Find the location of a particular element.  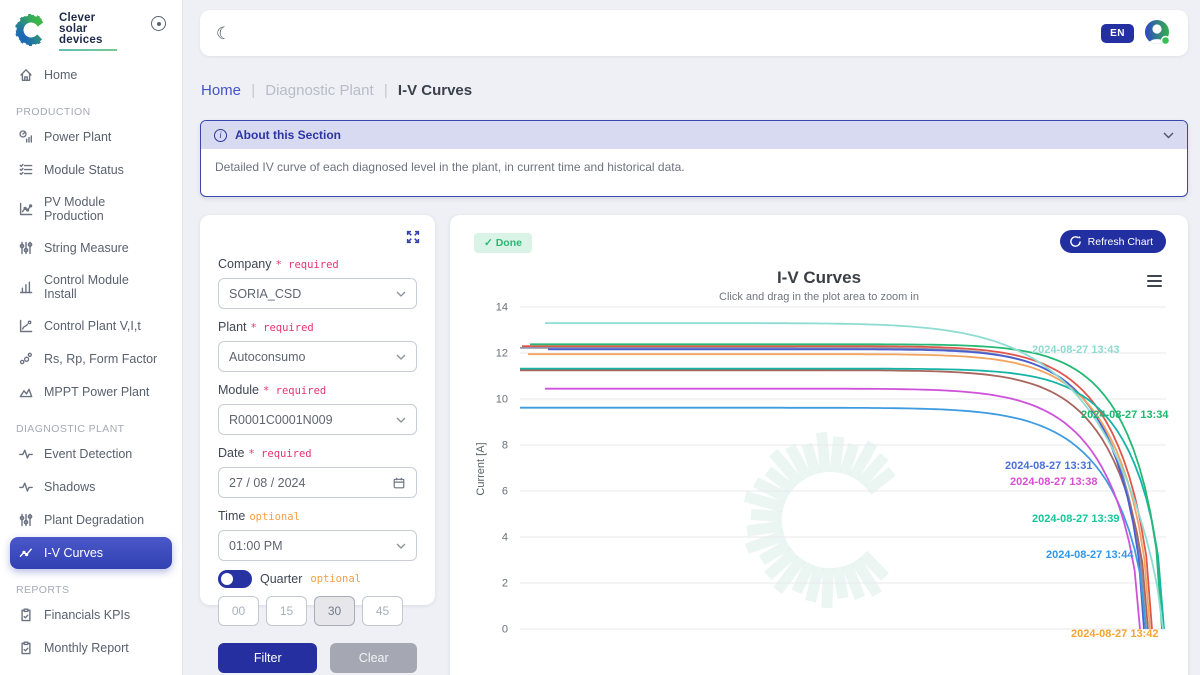

y-tick-label: 12 is located at coordinates (502, 354).